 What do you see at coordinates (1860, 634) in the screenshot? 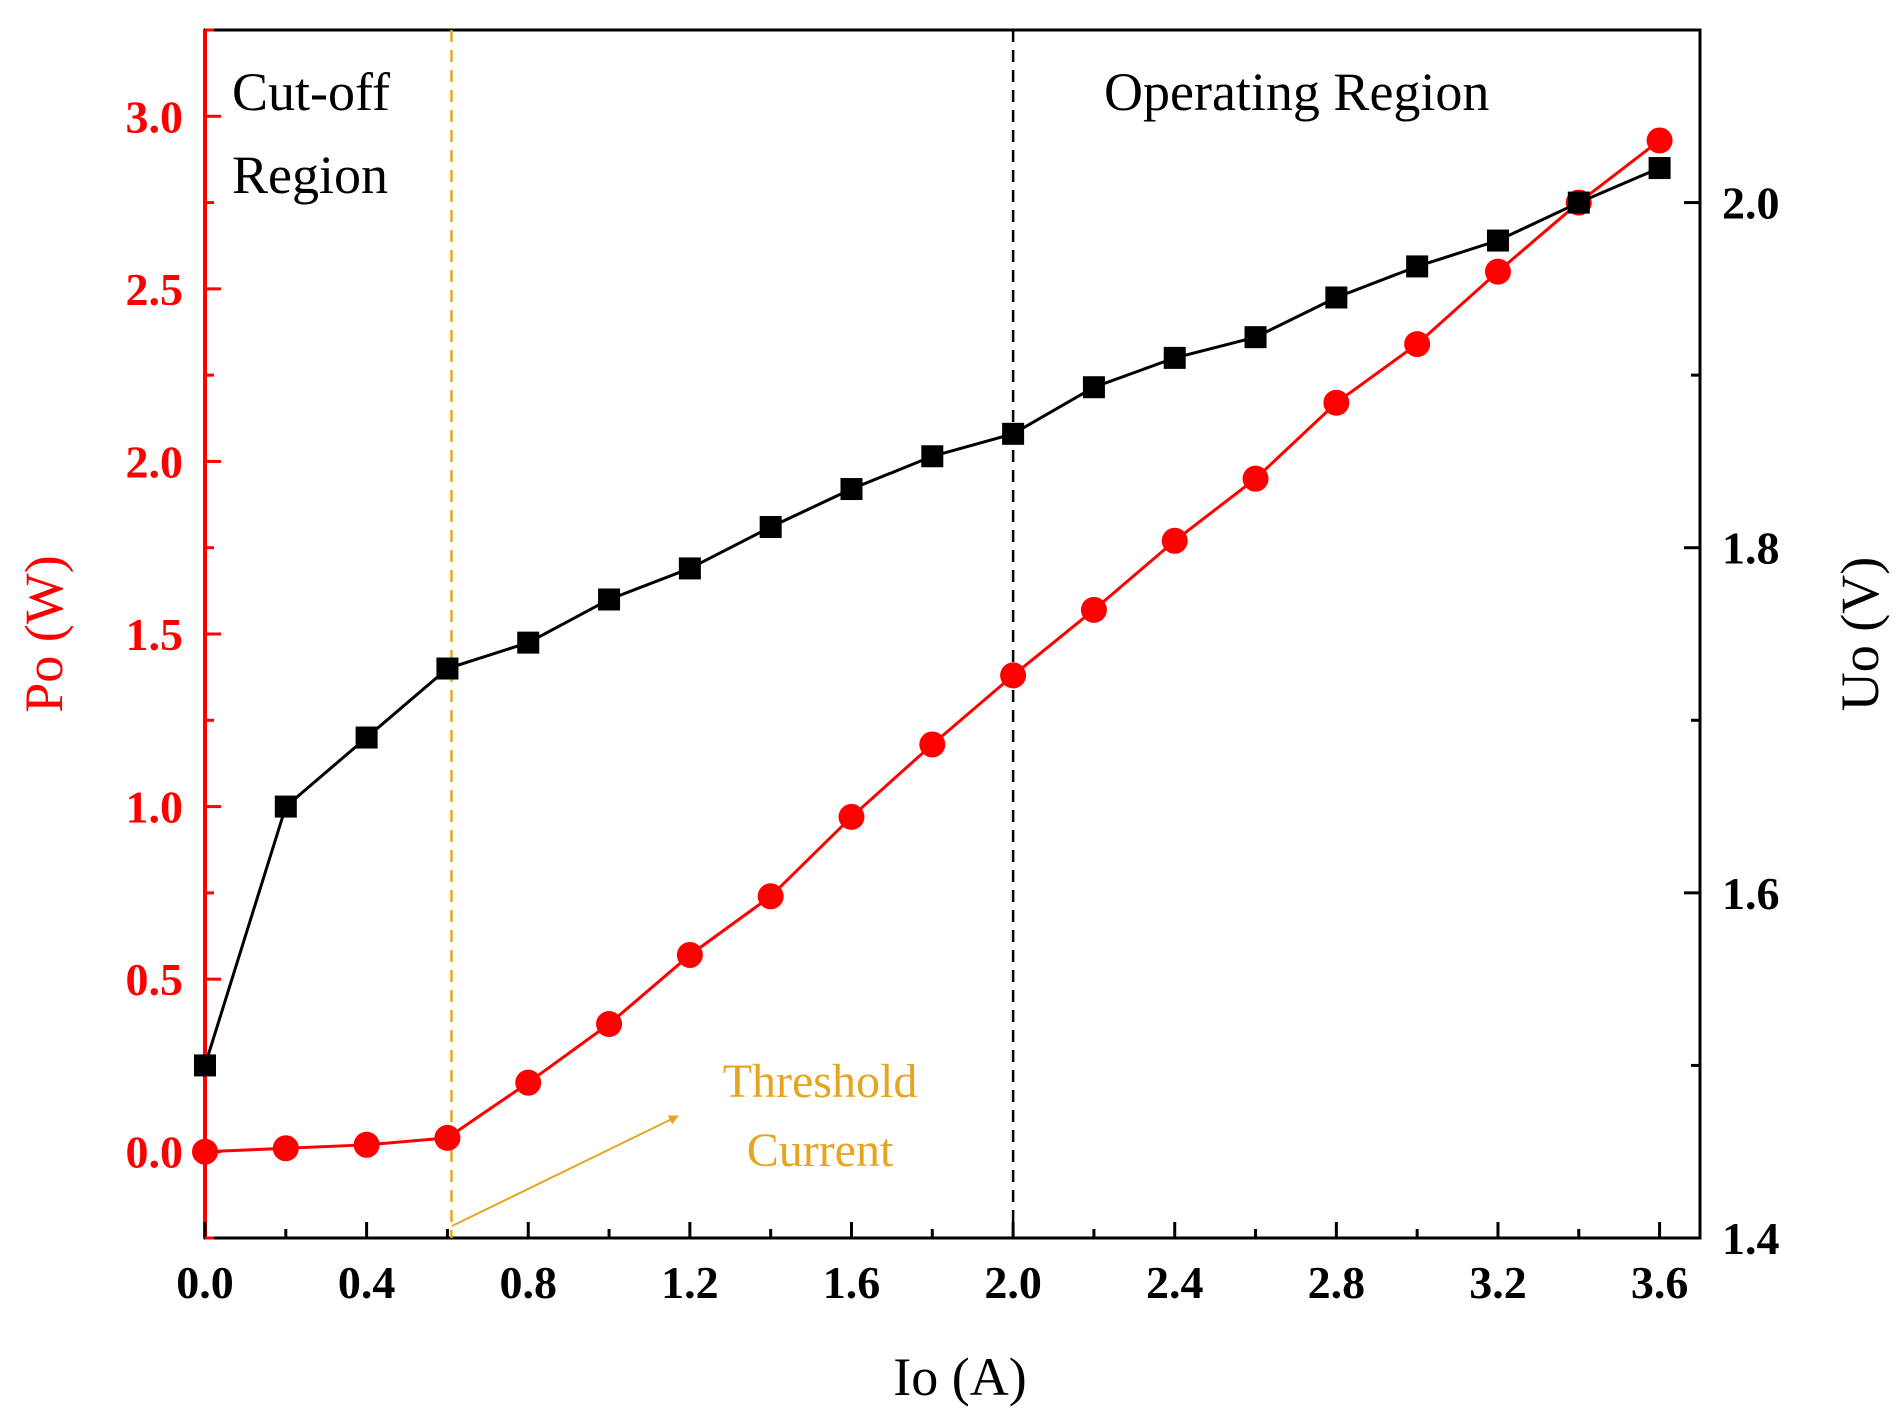
I see `right-axis-title: Uo (V)` at bounding box center [1860, 634].